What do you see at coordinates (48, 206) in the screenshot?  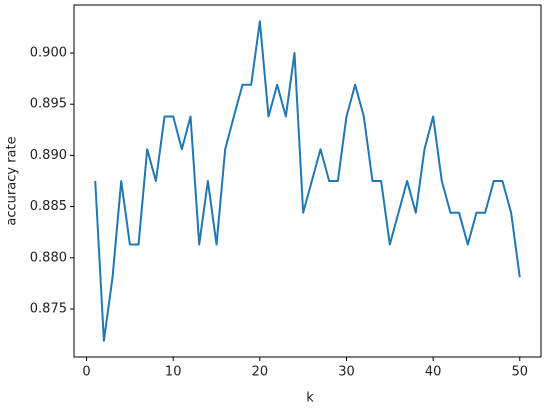 I see `y-tick-label: 0.885` at bounding box center [48, 206].